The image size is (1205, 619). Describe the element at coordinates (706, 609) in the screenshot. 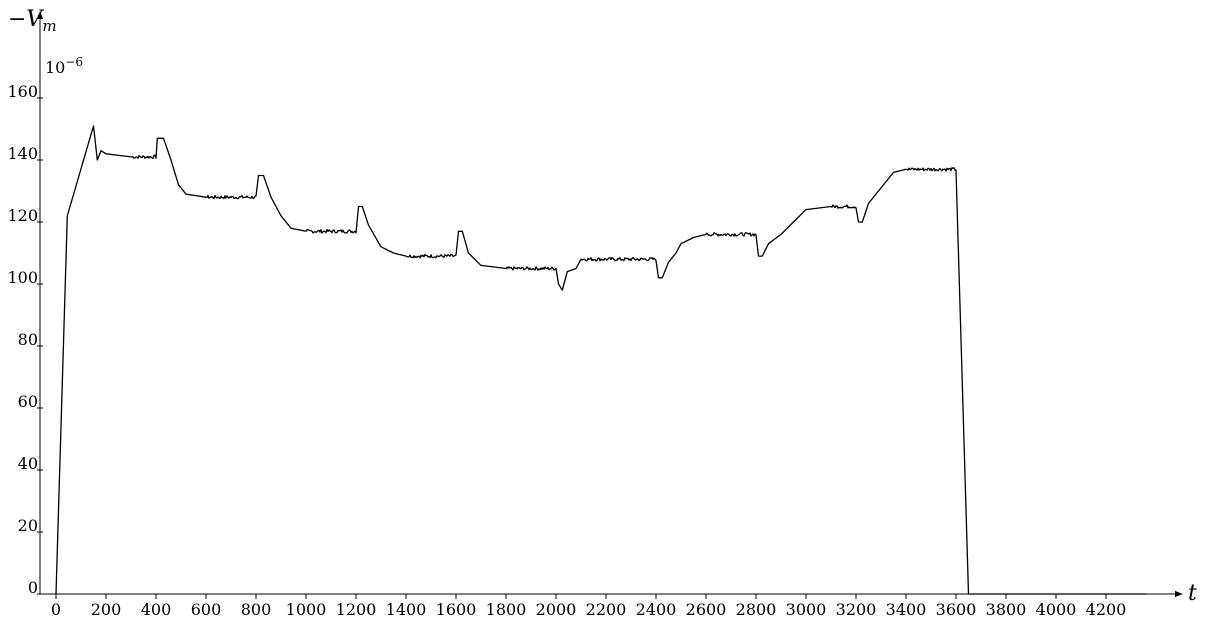

I see `x-tick-label-2600: 2600` at that location.